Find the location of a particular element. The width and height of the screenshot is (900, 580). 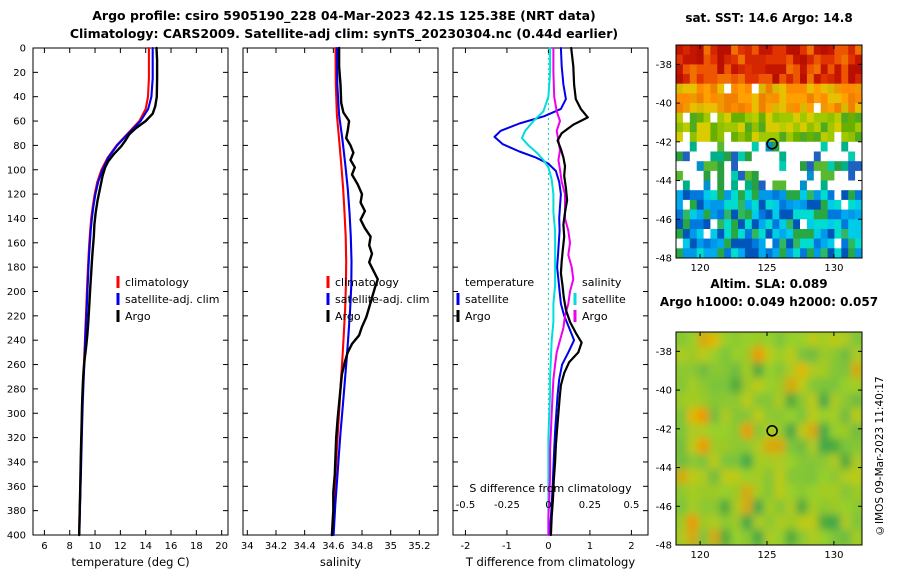

depth-tick-label: 60 is located at coordinates (19, 122).